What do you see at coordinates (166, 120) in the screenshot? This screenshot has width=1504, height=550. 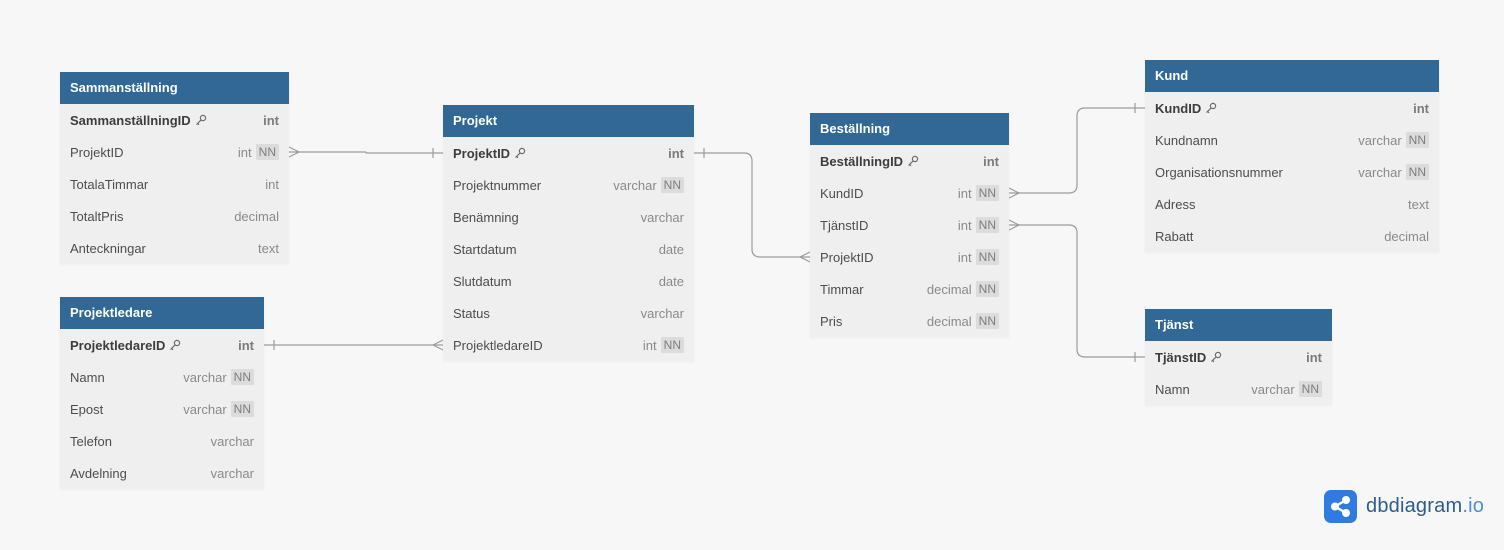 I see `field-name: SammanställningID` at bounding box center [166, 120].